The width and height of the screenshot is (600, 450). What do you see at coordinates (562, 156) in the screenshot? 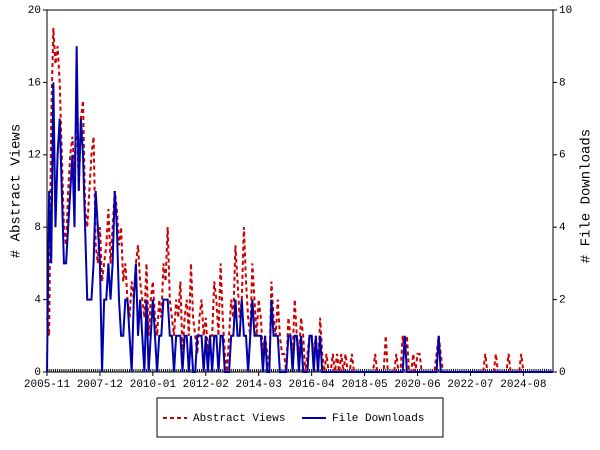
I see `y2-tick-label: 6` at bounding box center [562, 156].